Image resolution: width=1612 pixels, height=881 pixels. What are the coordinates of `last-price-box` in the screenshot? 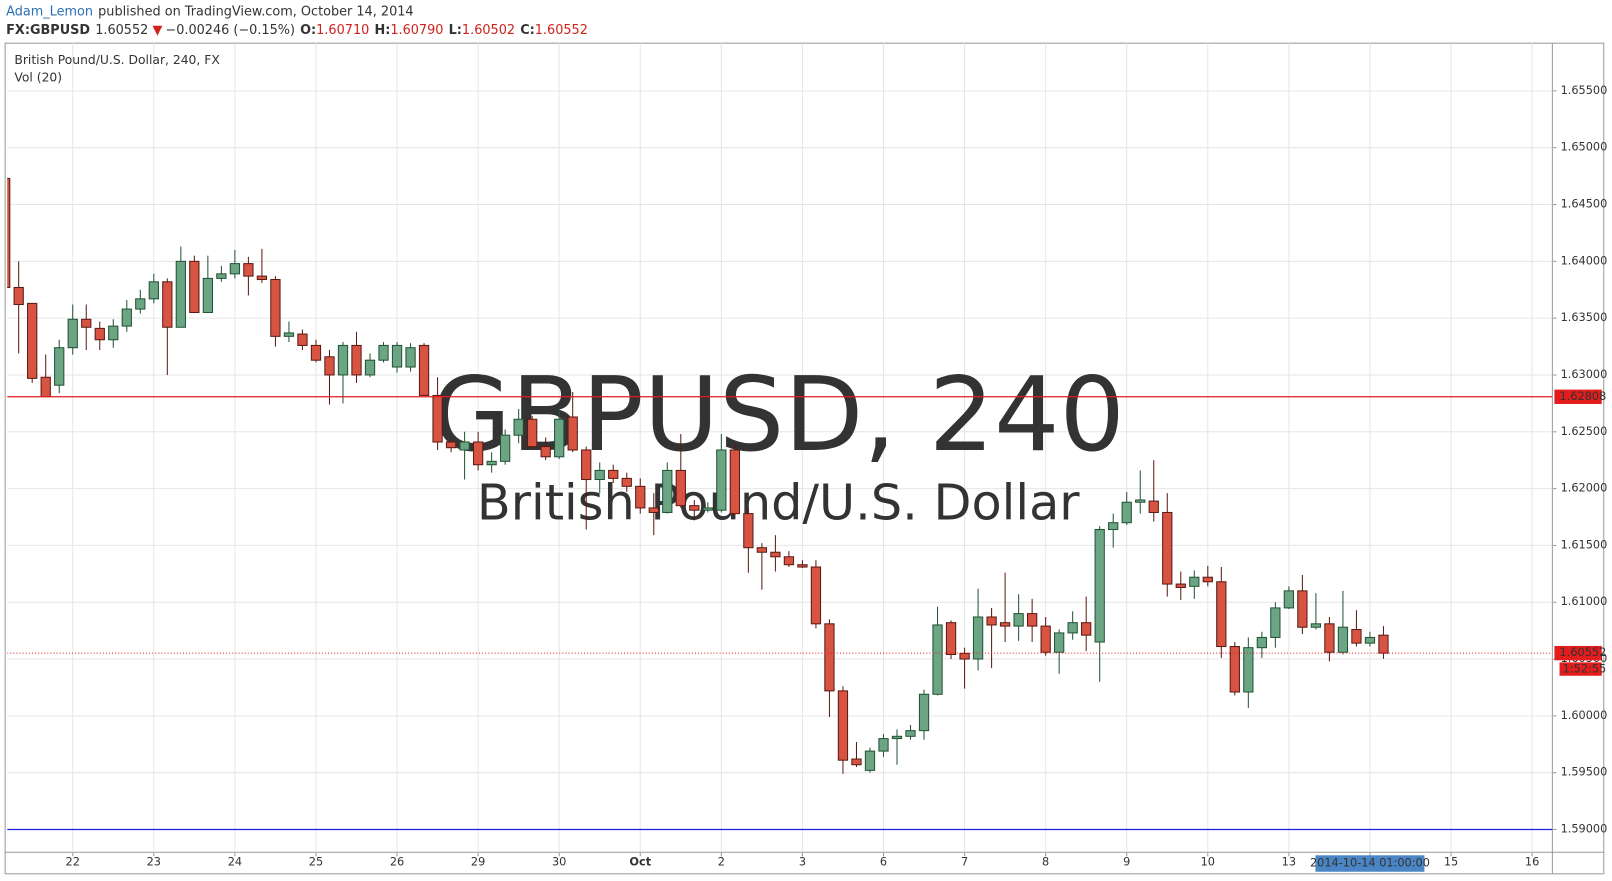 It's located at (1578, 653).